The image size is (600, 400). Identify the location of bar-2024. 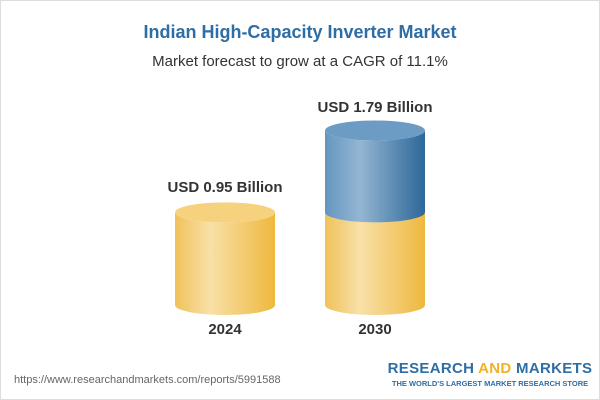
(225, 263).